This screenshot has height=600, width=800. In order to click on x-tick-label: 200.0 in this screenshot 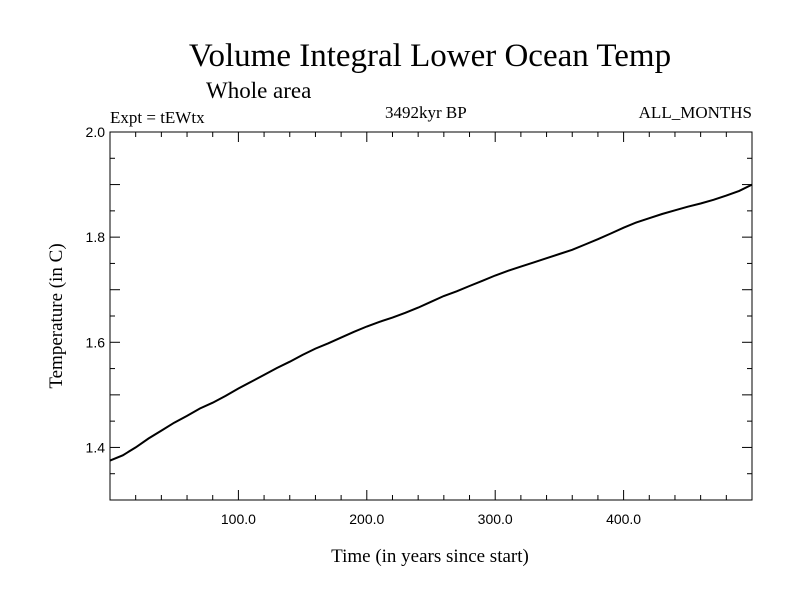, I will do `click(366, 519)`.